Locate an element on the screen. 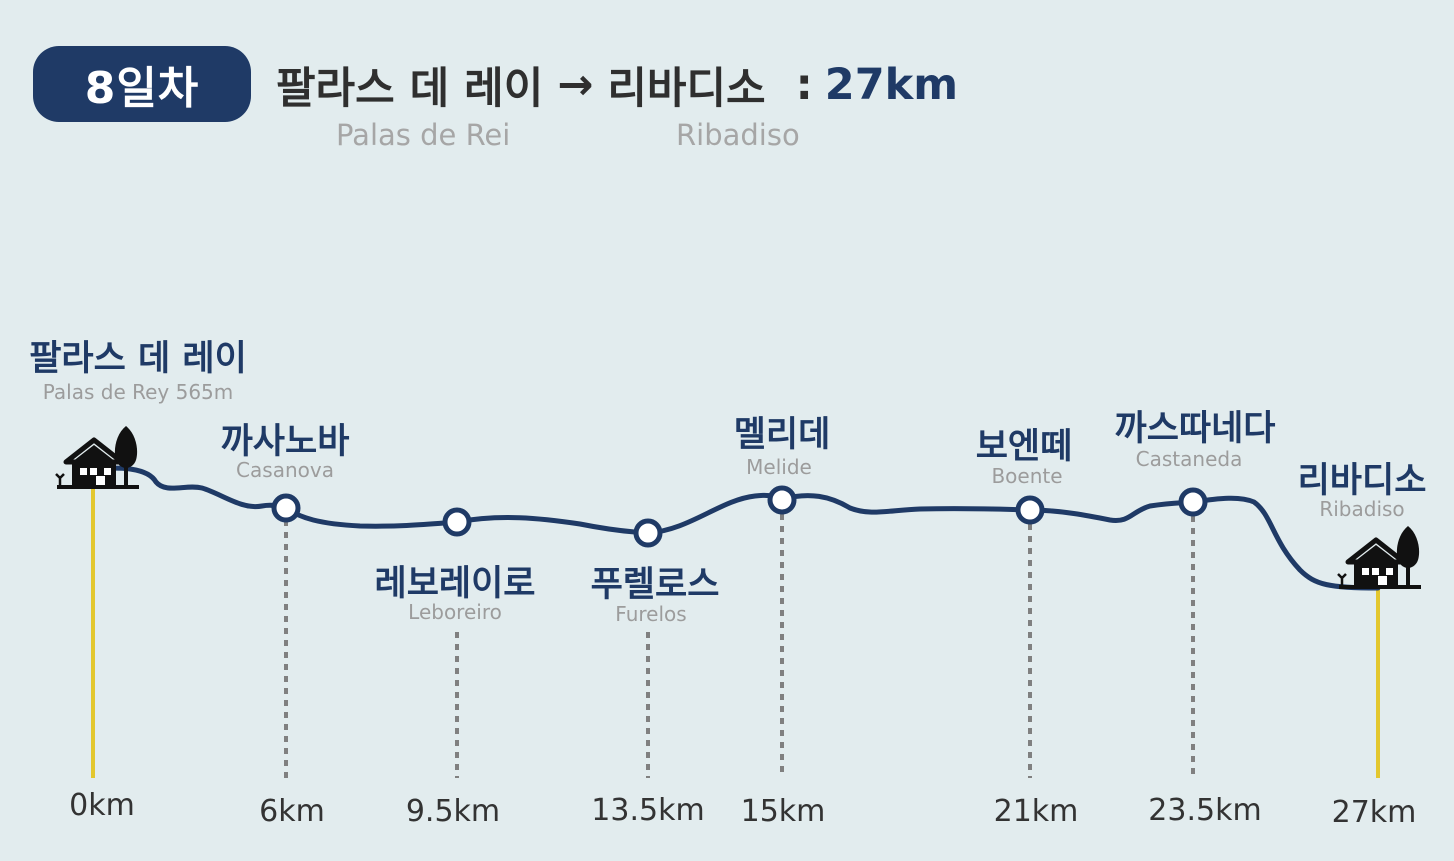 The image size is (1454, 861). title-start: 팔라스 데 레이 is located at coordinates (410, 89).